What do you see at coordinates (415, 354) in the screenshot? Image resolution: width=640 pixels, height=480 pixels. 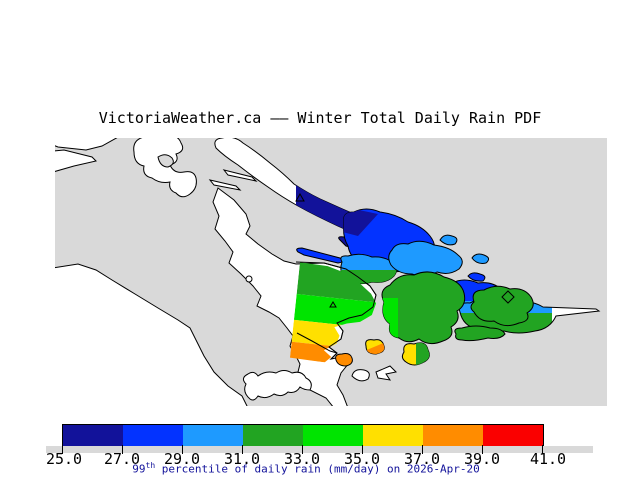 I see `yellow-green-islet` at bounding box center [415, 354].